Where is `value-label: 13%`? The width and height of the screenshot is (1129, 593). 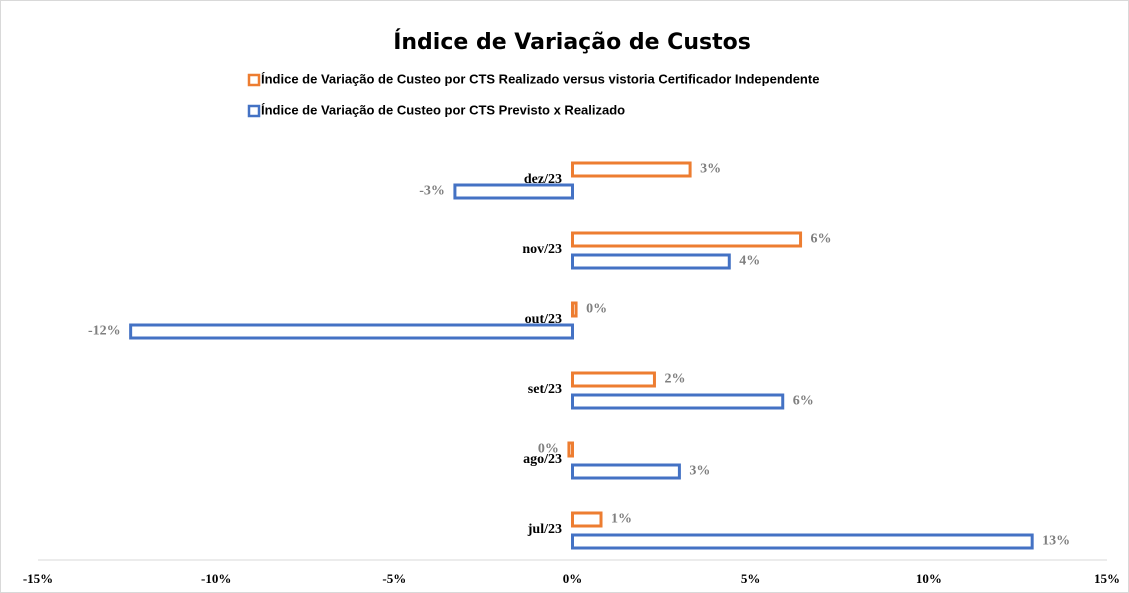 value-label: 13% is located at coordinates (1056, 541).